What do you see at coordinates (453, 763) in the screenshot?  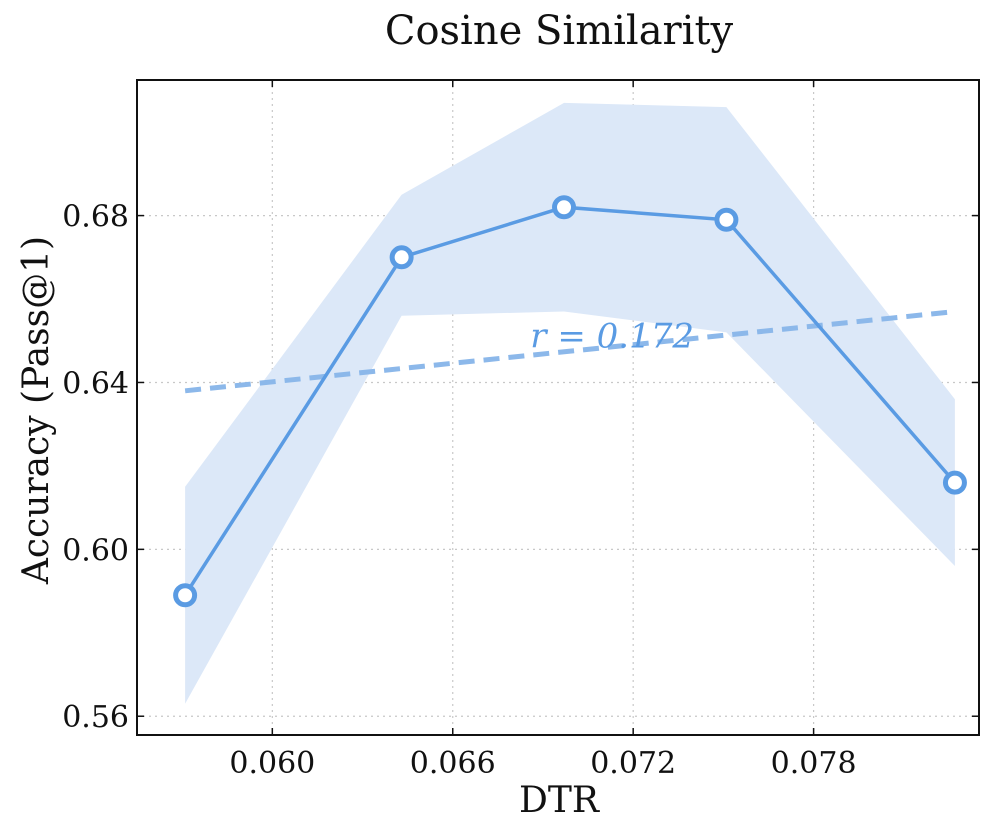 I see `x-tick-label: 0.066` at bounding box center [453, 763].